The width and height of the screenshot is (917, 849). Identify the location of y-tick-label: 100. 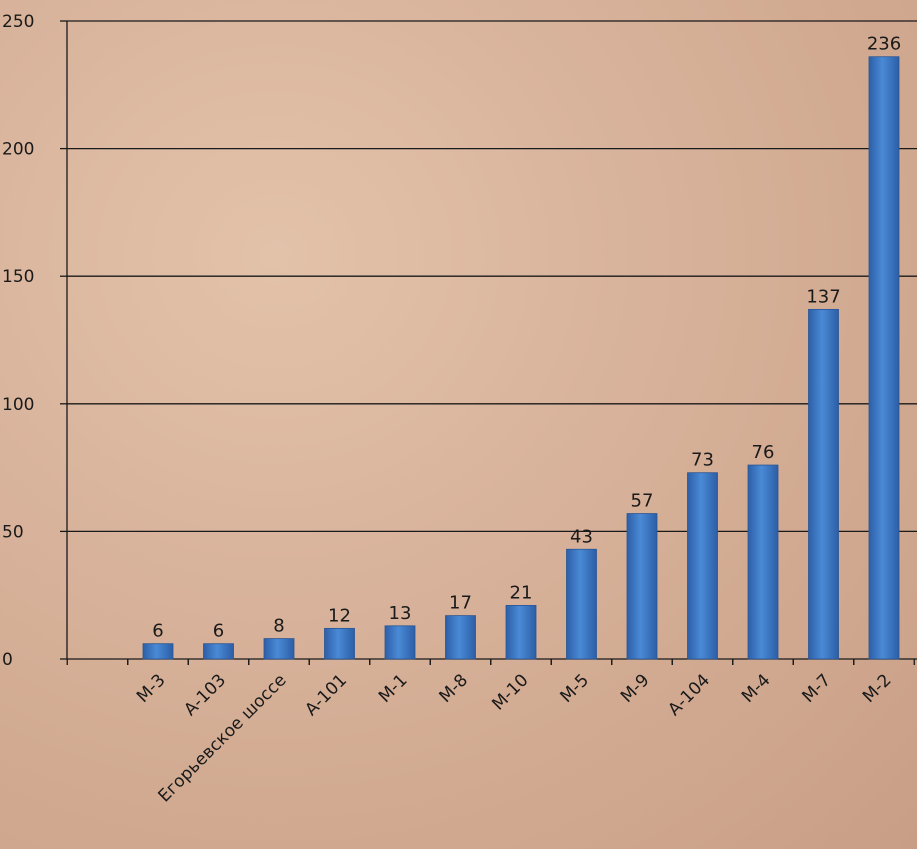
(18, 405).